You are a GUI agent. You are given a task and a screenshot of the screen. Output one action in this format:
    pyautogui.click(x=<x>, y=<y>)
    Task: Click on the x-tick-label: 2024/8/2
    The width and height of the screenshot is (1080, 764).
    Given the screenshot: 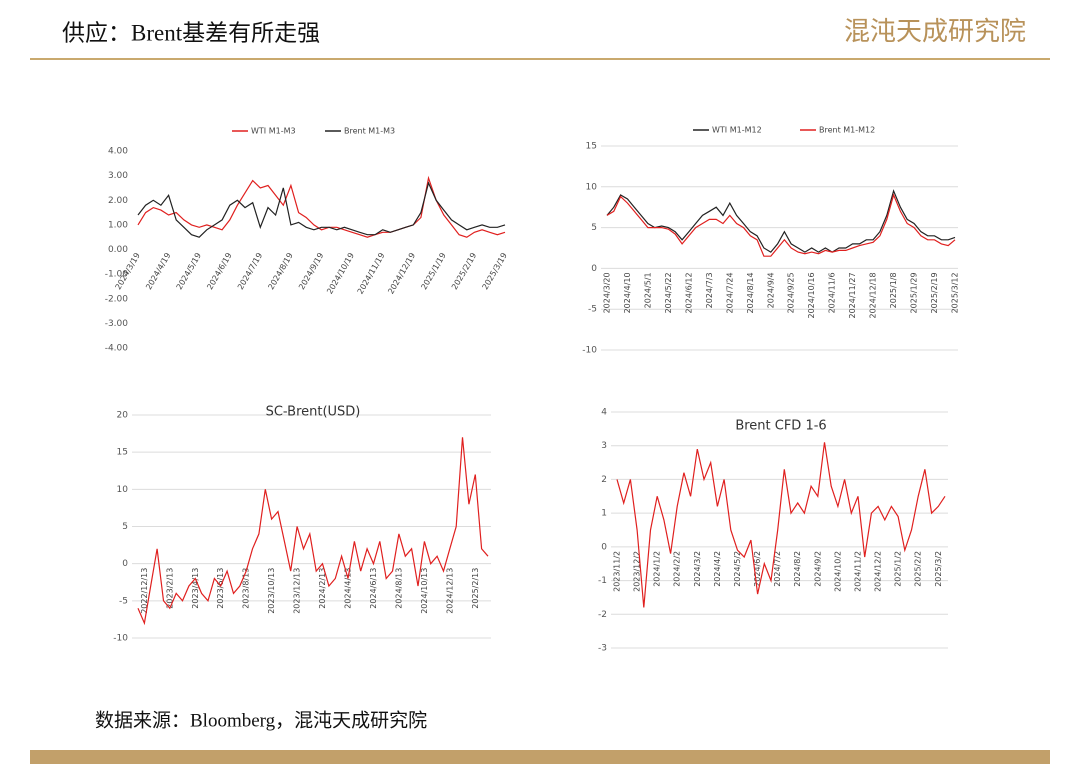 What is the action you would take?
    pyautogui.click(x=797, y=569)
    